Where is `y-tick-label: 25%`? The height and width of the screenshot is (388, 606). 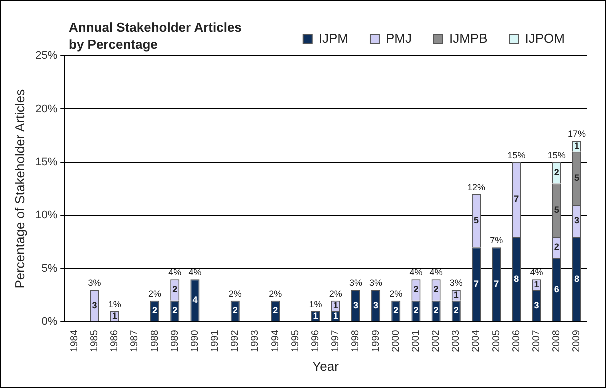 y-tick-label: 25% is located at coordinates (47, 56).